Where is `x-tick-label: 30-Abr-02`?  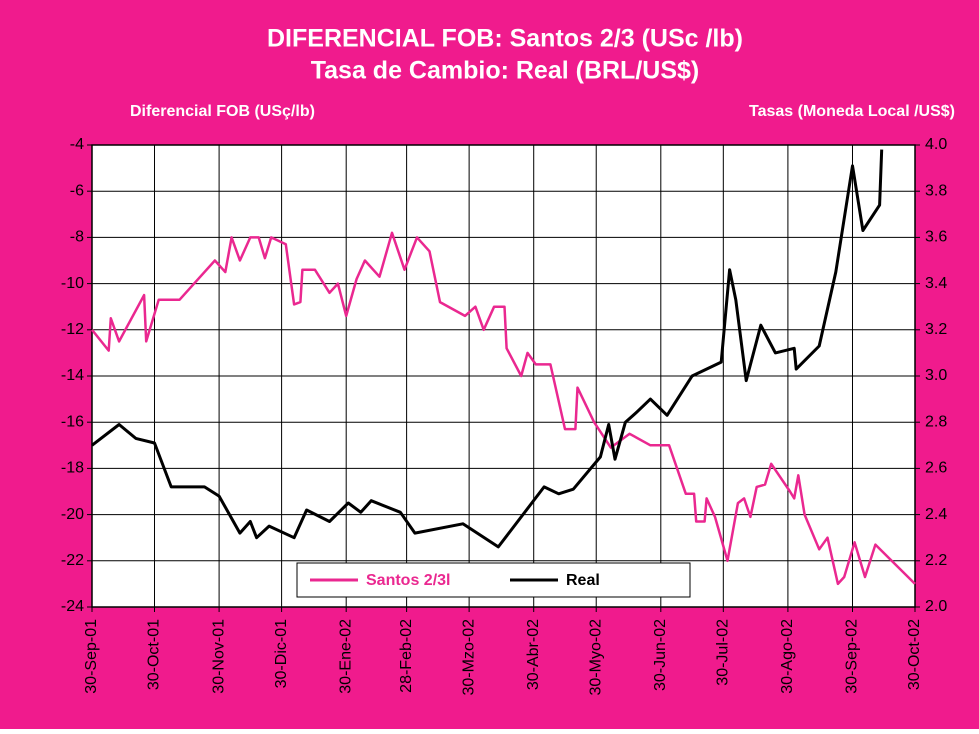 x-tick-label: 30-Abr-02 is located at coordinates (533, 654).